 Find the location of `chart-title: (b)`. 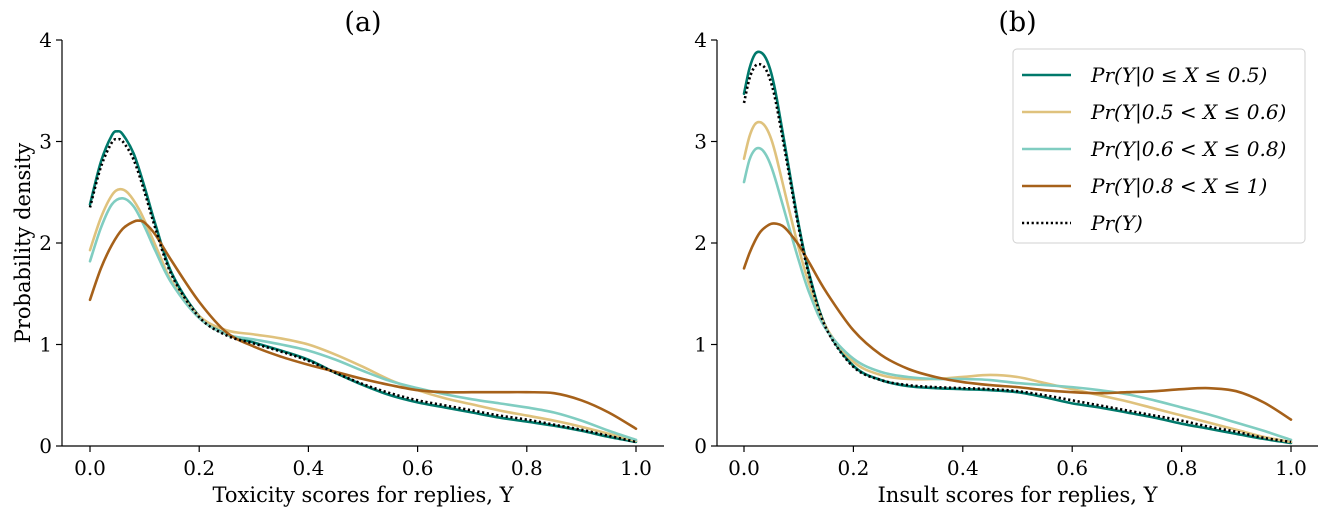

chart-title: (b) is located at coordinates (1017, 22).